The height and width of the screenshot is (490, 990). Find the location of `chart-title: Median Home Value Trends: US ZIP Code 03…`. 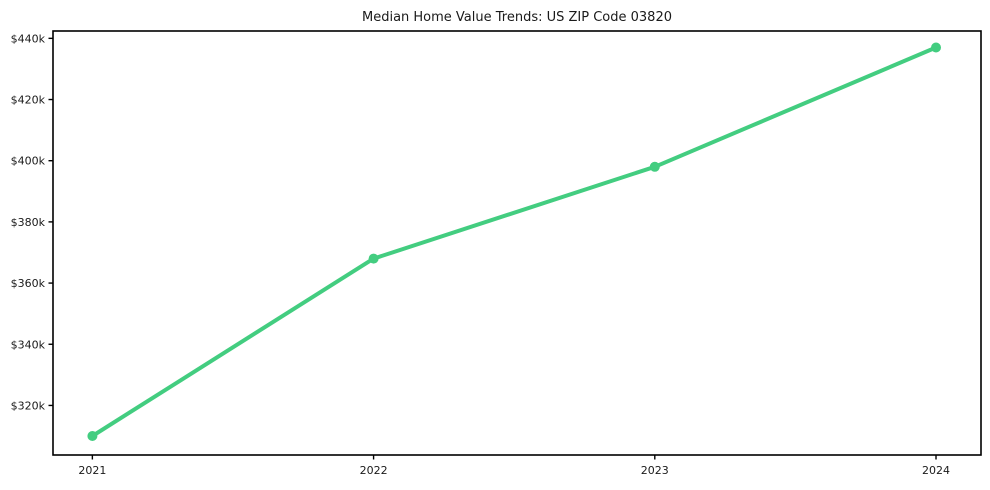

chart-title: Median Home Value Trends: US ZIP Code 03… is located at coordinates (517, 17).